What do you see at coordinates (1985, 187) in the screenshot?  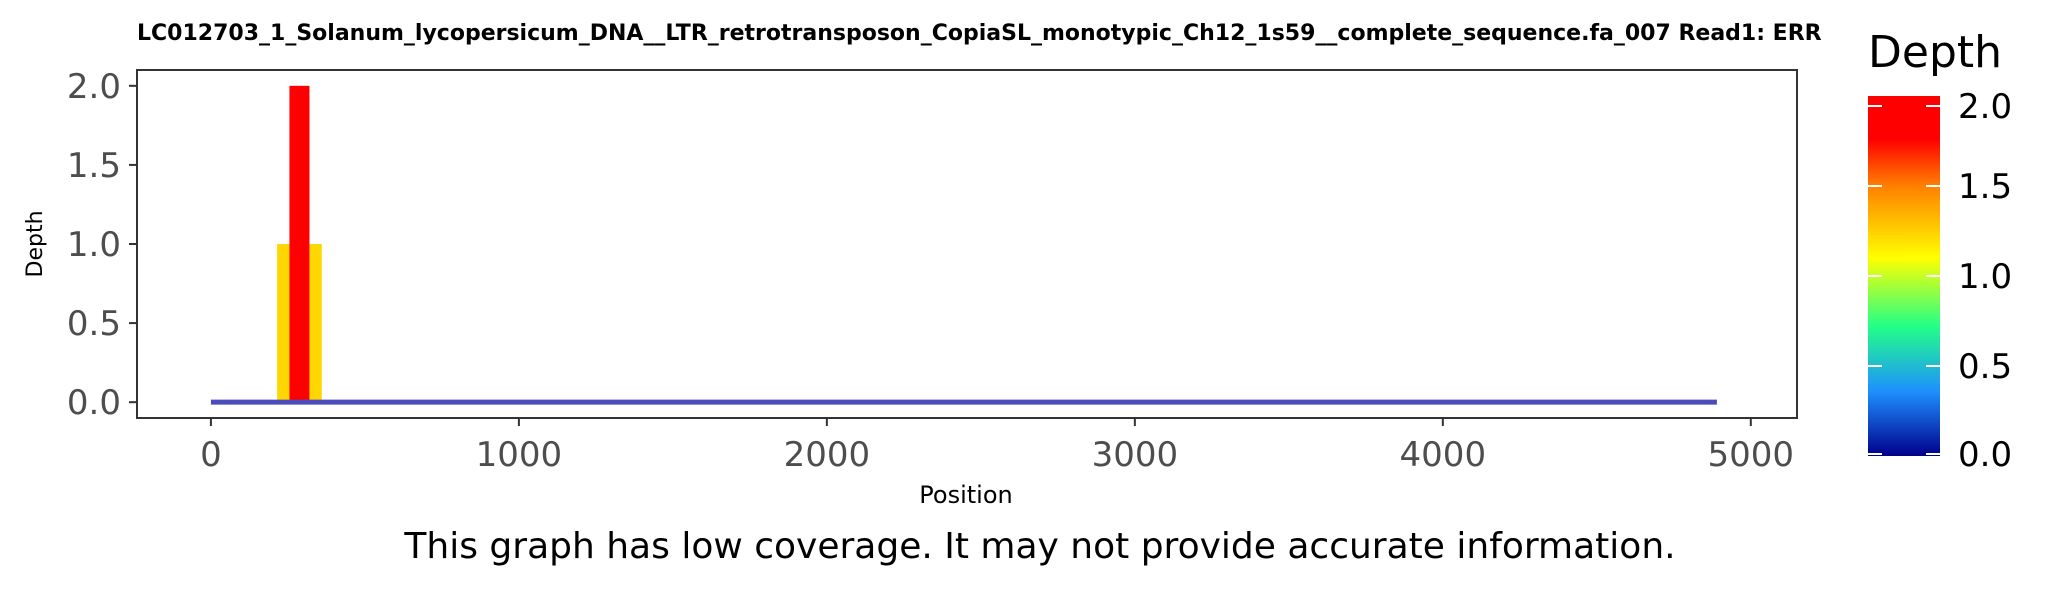 I see `colorbar-tick-label: 1.5` at bounding box center [1985, 187].